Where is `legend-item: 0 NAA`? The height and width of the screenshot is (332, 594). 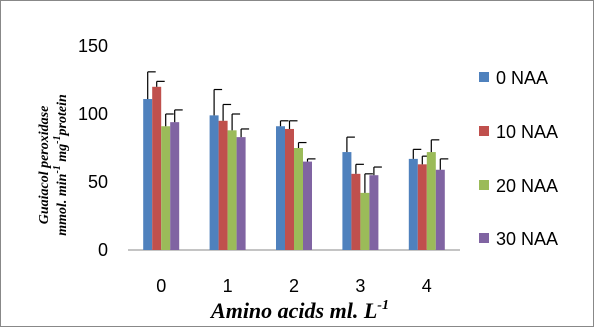 legend-item: 0 NAA is located at coordinates (513, 78).